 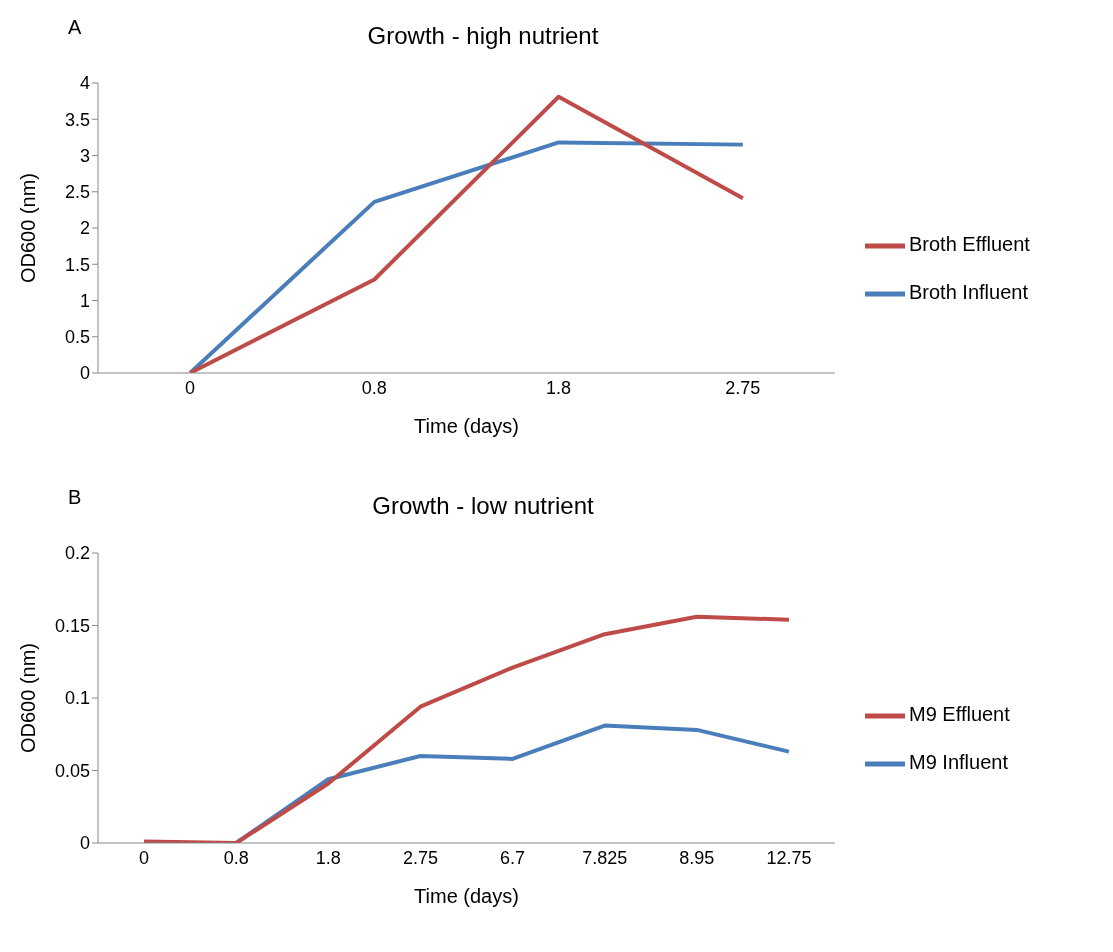 What do you see at coordinates (605, 857) in the screenshot?
I see `x-tick-label: 7.825` at bounding box center [605, 857].